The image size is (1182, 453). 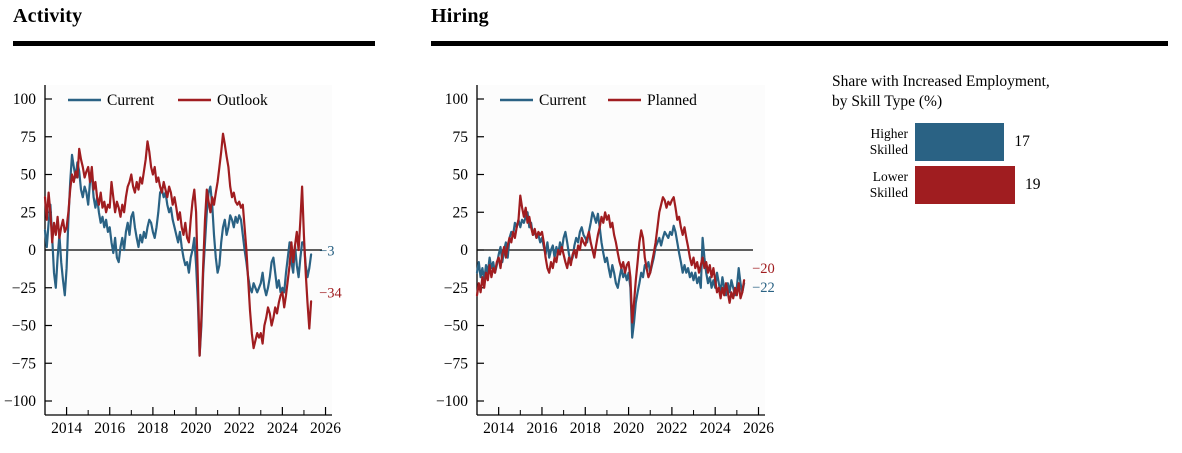 I want to click on hiring-planned-end-value: −20, so click(x=763, y=269).